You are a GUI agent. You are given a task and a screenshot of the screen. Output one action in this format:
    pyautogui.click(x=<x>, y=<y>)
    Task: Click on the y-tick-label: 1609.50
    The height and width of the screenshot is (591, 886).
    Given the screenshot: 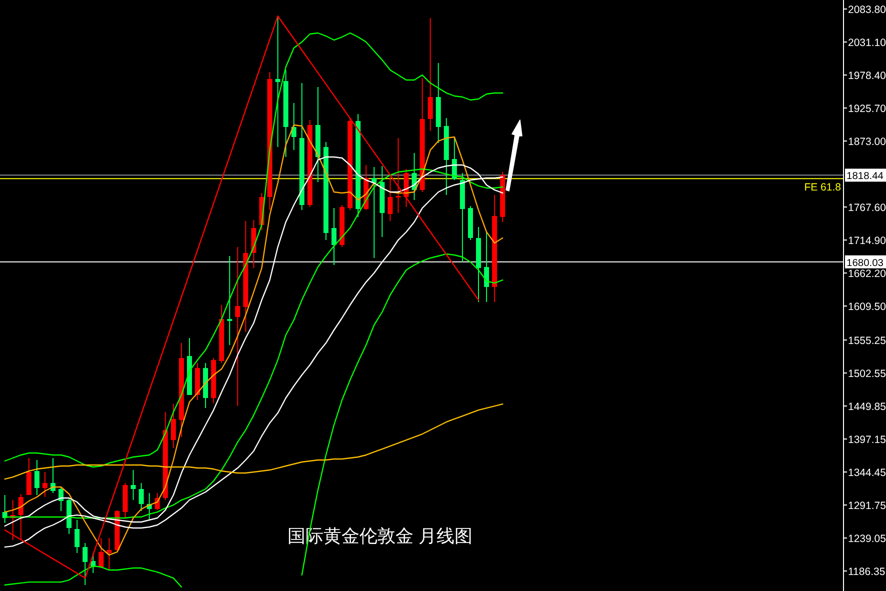 What is the action you would take?
    pyautogui.click(x=867, y=307)
    